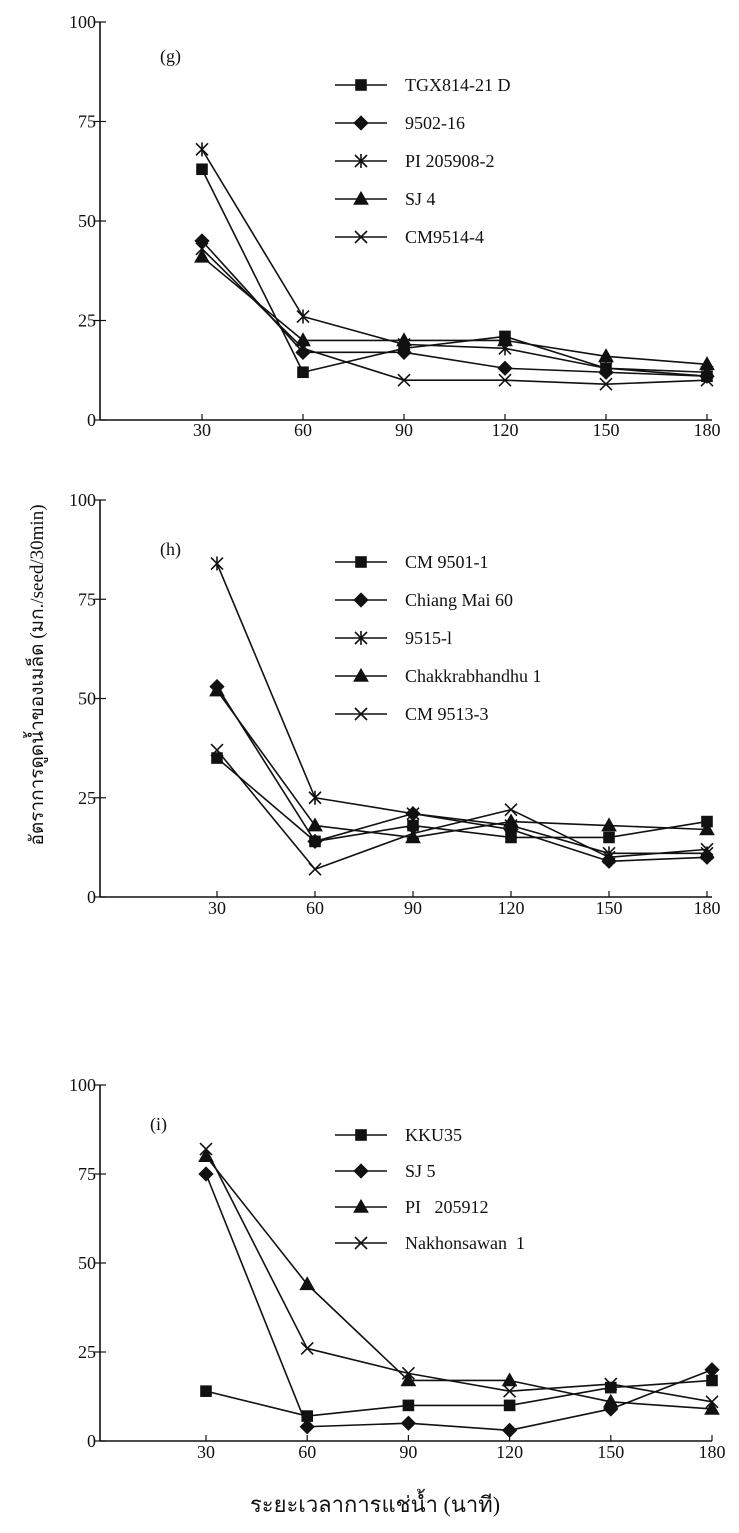 The width and height of the screenshot is (739, 1533). Describe the element at coordinates (393, 638) in the screenshot. I see `legend-entry: 9515-l` at that location.